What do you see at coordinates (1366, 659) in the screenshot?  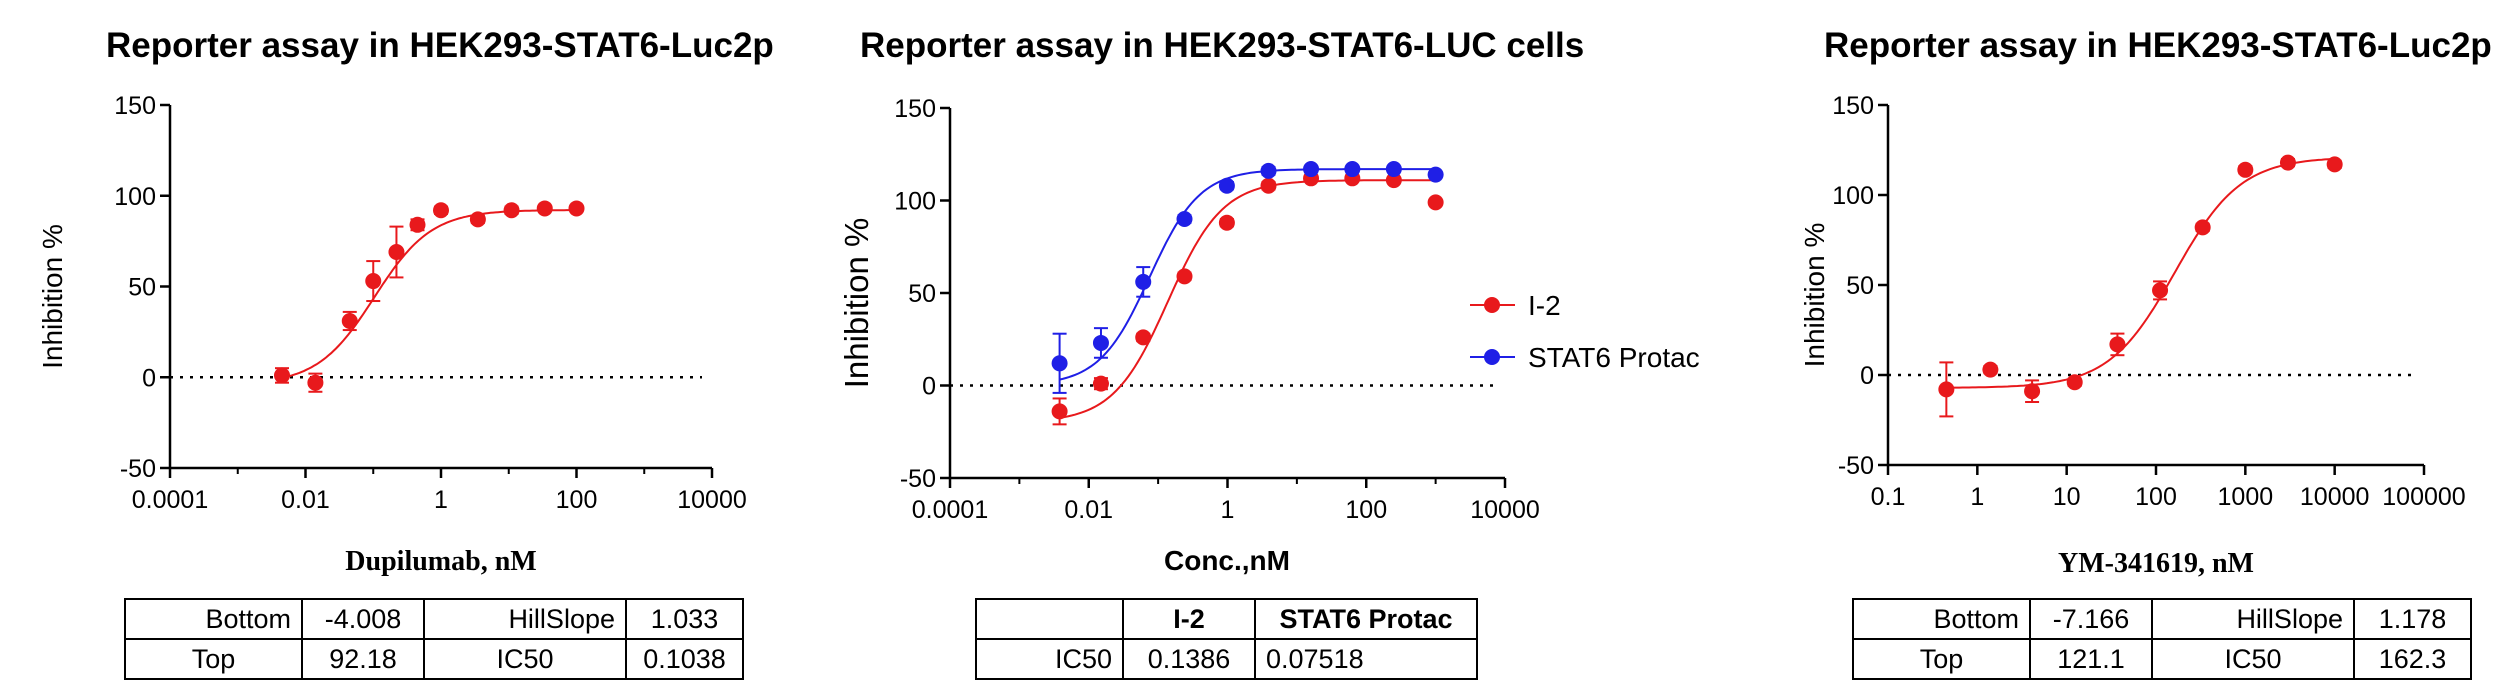 I see `table-cell: 0.07518` at bounding box center [1366, 659].